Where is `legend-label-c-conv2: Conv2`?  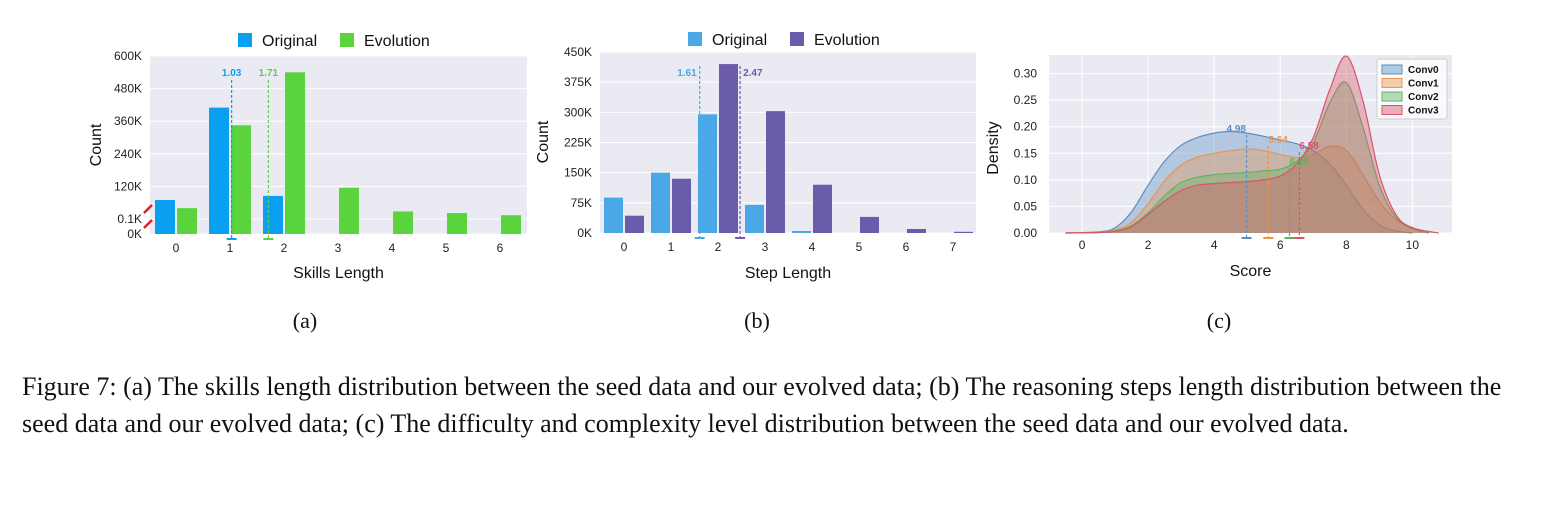
legend-label-c-conv2: Conv2 is located at coordinates (1423, 97).